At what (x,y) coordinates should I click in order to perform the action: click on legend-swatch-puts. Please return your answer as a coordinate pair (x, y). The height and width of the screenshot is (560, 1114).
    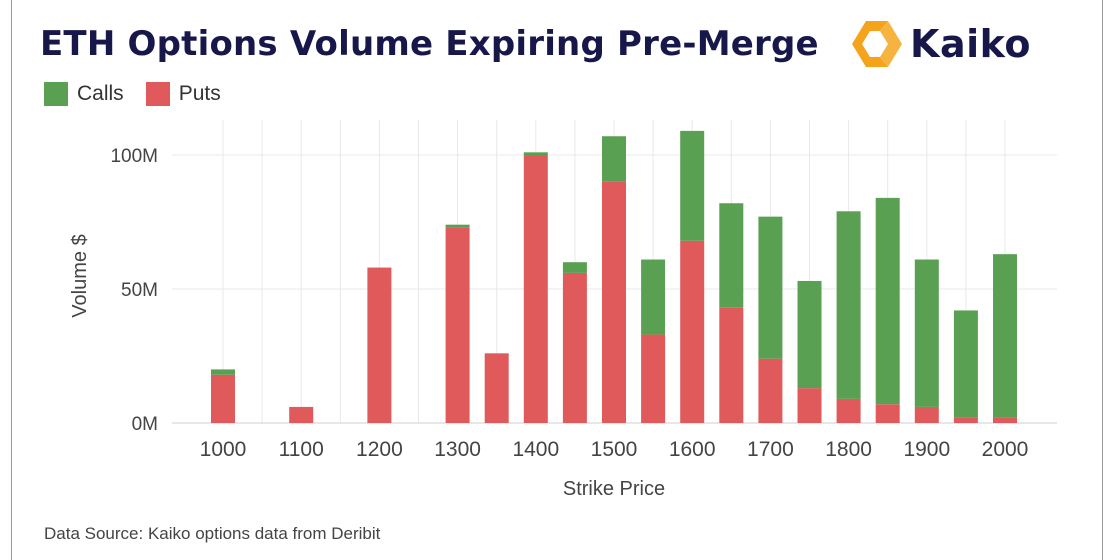
    Looking at the image, I should click on (157, 94).